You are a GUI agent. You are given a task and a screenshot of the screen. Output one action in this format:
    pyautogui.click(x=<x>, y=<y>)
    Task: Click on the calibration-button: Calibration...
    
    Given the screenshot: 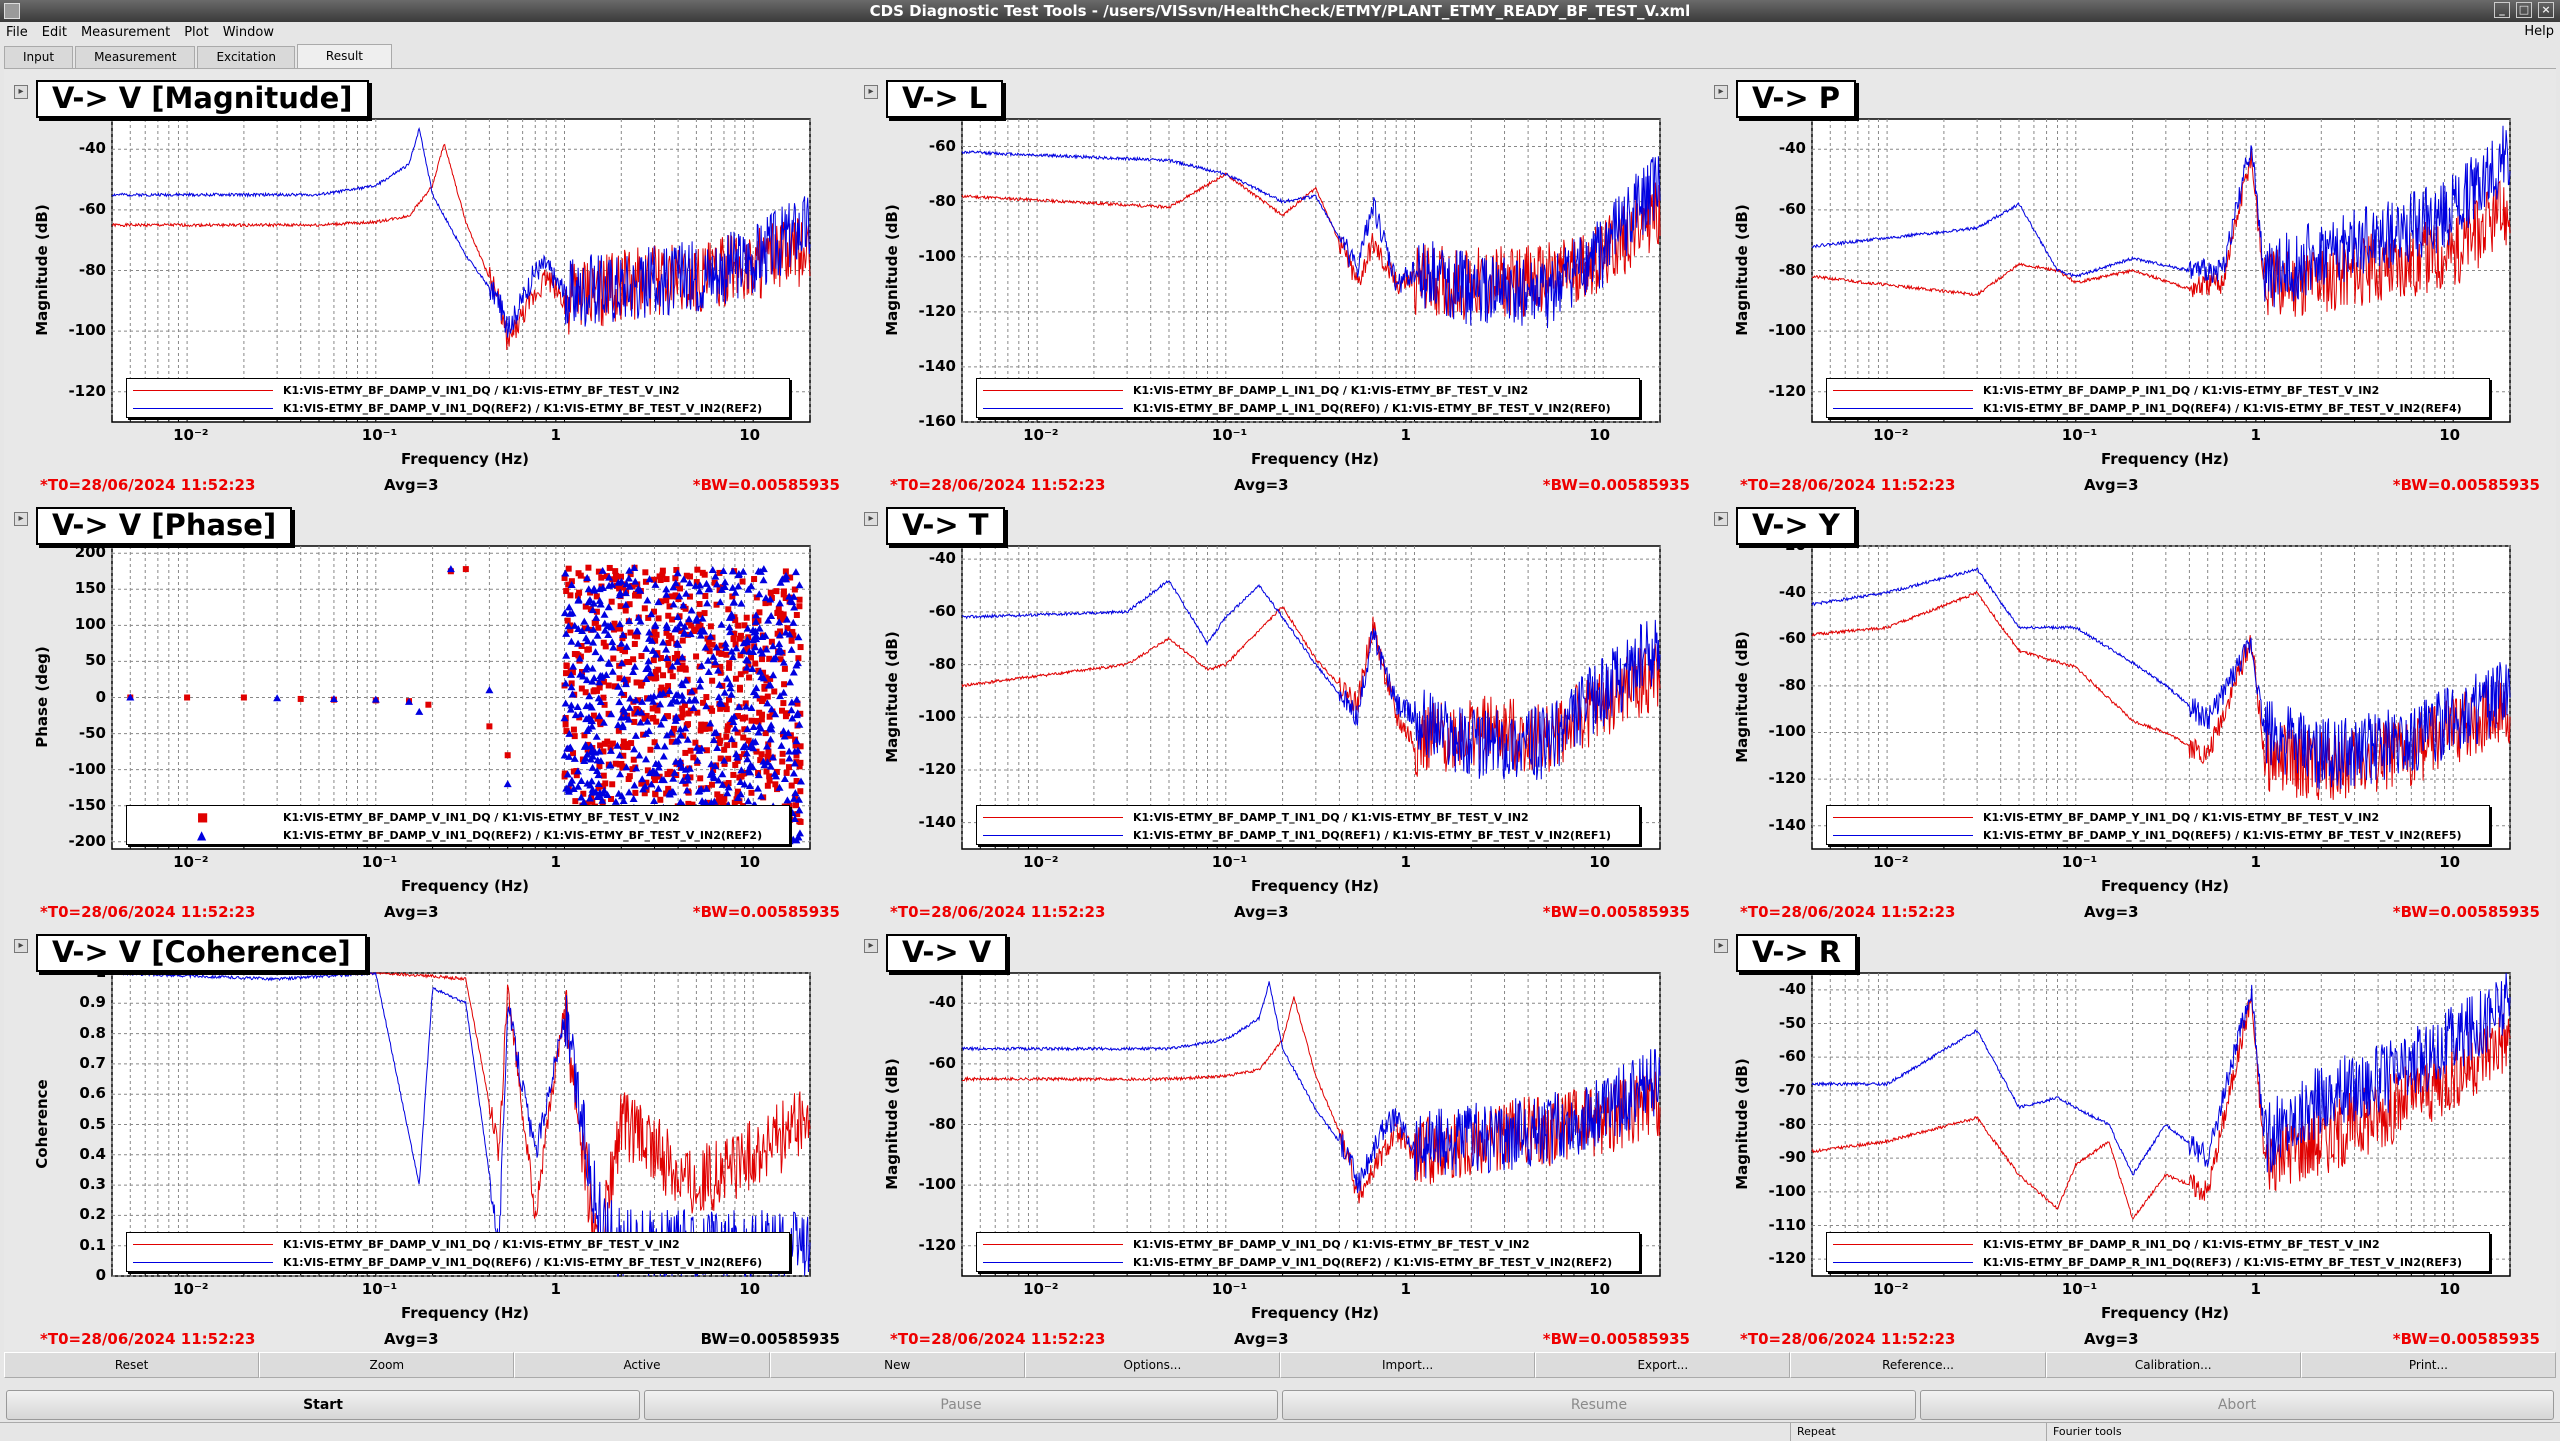 What is the action you would take?
    pyautogui.click(x=2173, y=1365)
    